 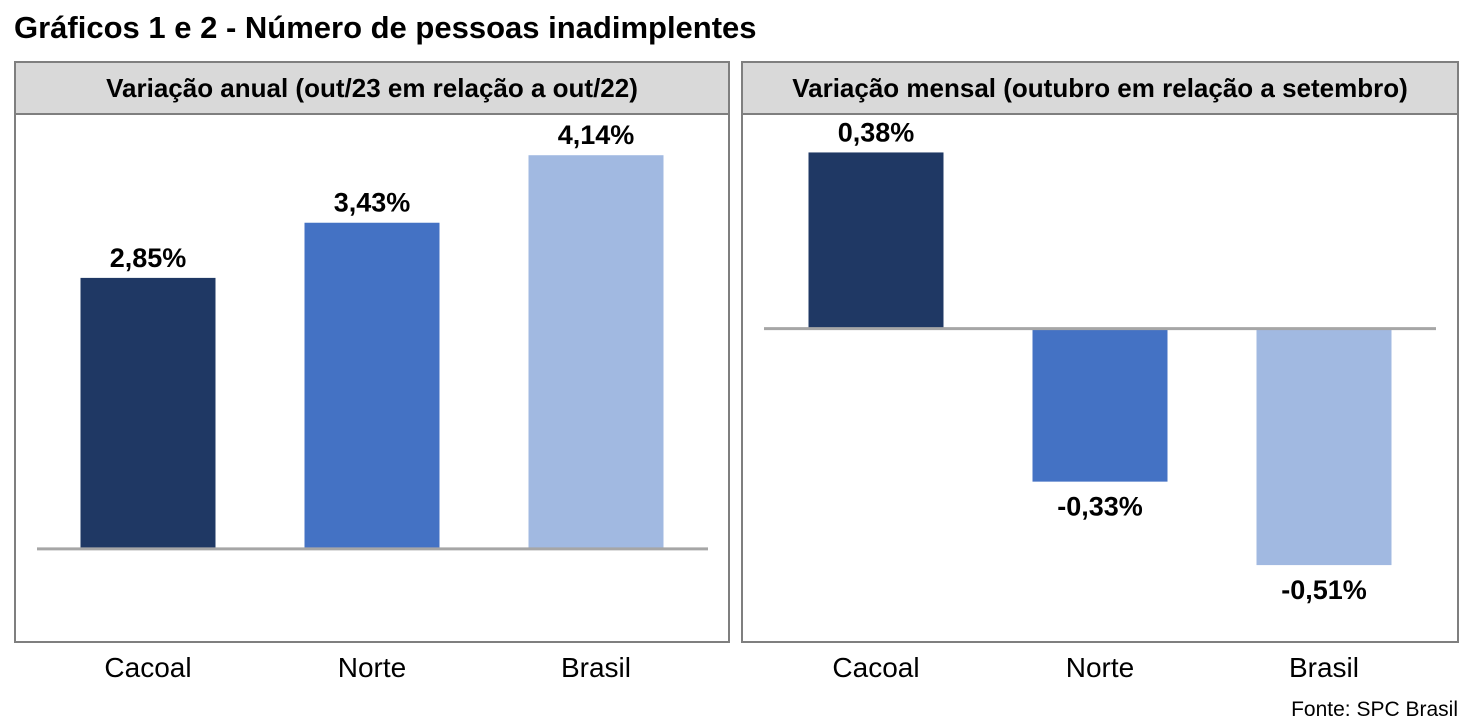 What do you see at coordinates (148, 258) in the screenshot?
I see `data-label-cacoal-annual: 2,85%` at bounding box center [148, 258].